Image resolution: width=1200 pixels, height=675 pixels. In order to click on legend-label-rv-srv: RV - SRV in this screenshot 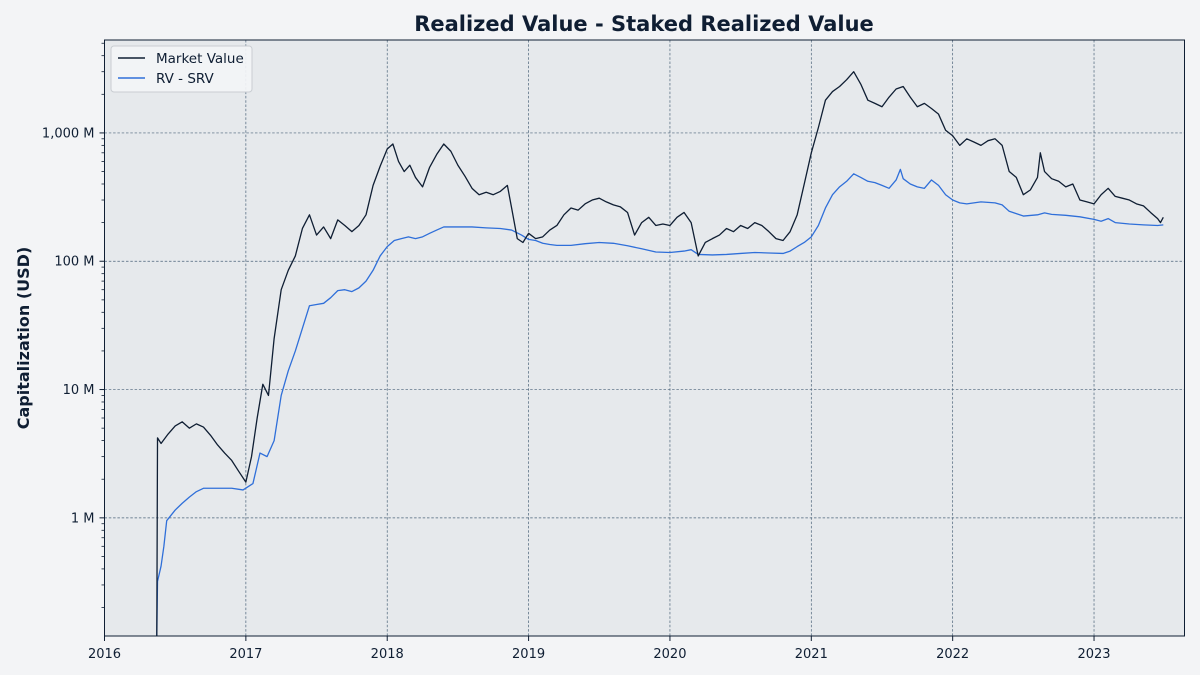, I will do `click(185, 79)`.